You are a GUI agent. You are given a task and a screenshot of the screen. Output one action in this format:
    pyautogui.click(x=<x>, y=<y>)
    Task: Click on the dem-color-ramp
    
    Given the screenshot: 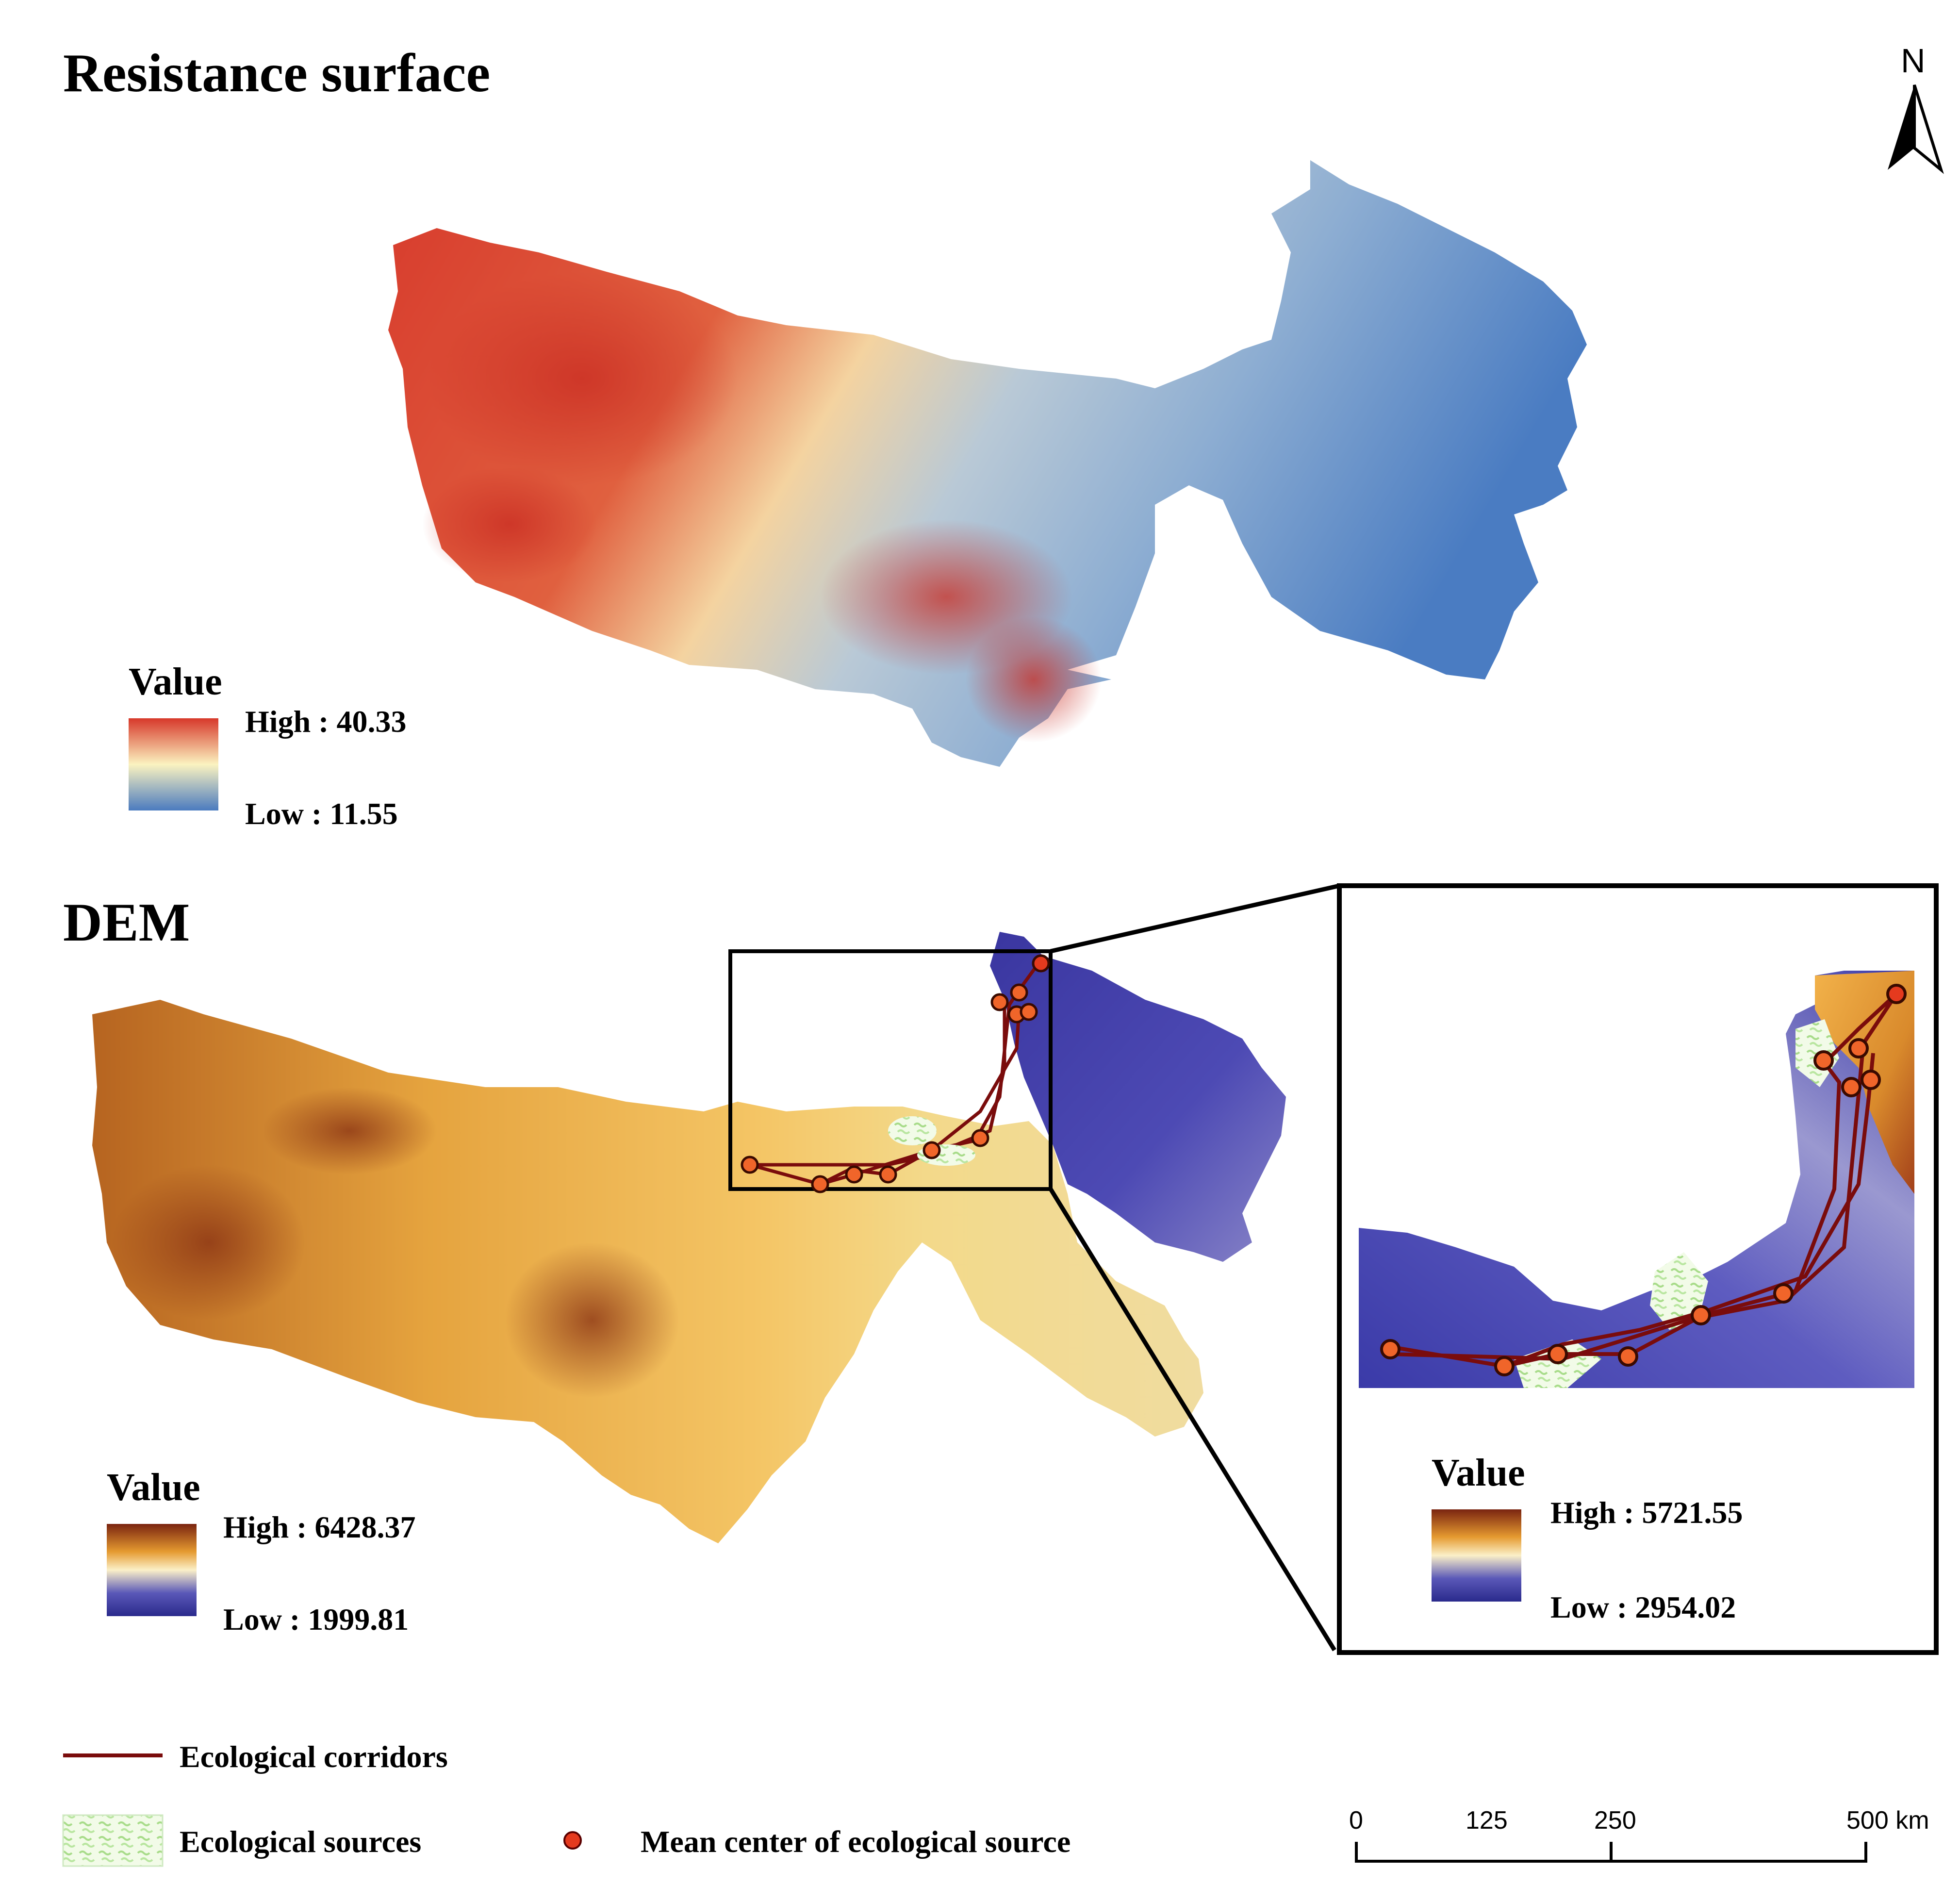 What is the action you would take?
    pyautogui.click(x=152, y=1570)
    